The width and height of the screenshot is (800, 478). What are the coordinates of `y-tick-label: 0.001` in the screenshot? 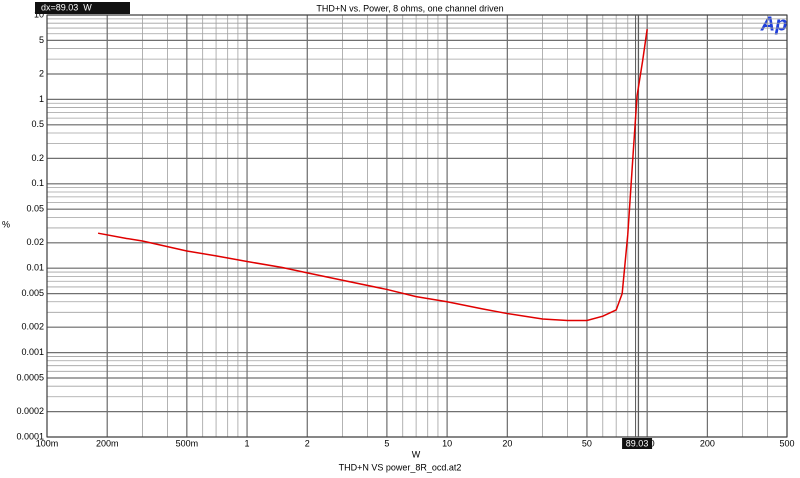 It's located at (32, 352).